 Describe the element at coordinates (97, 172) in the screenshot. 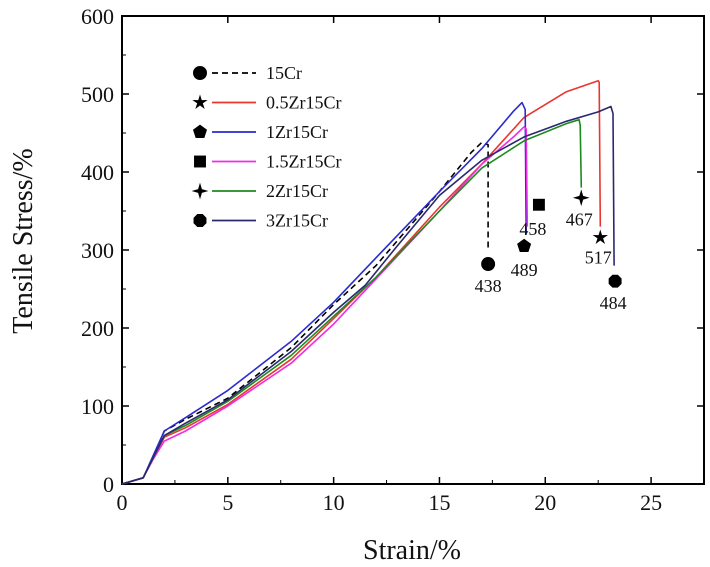

I see `y-tick-label: 400` at that location.